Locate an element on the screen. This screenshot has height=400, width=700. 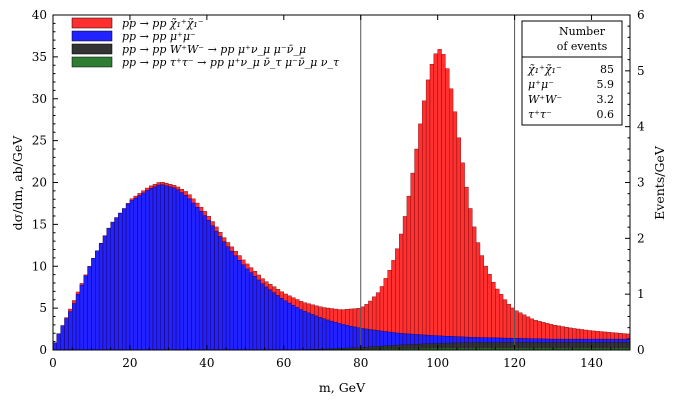
legend-label: pp → pp τ⁺τ⁻ → pp μ⁺ν_μ ν̄_τ μ⁻ν̄_μ ν_τ is located at coordinates (231, 62).